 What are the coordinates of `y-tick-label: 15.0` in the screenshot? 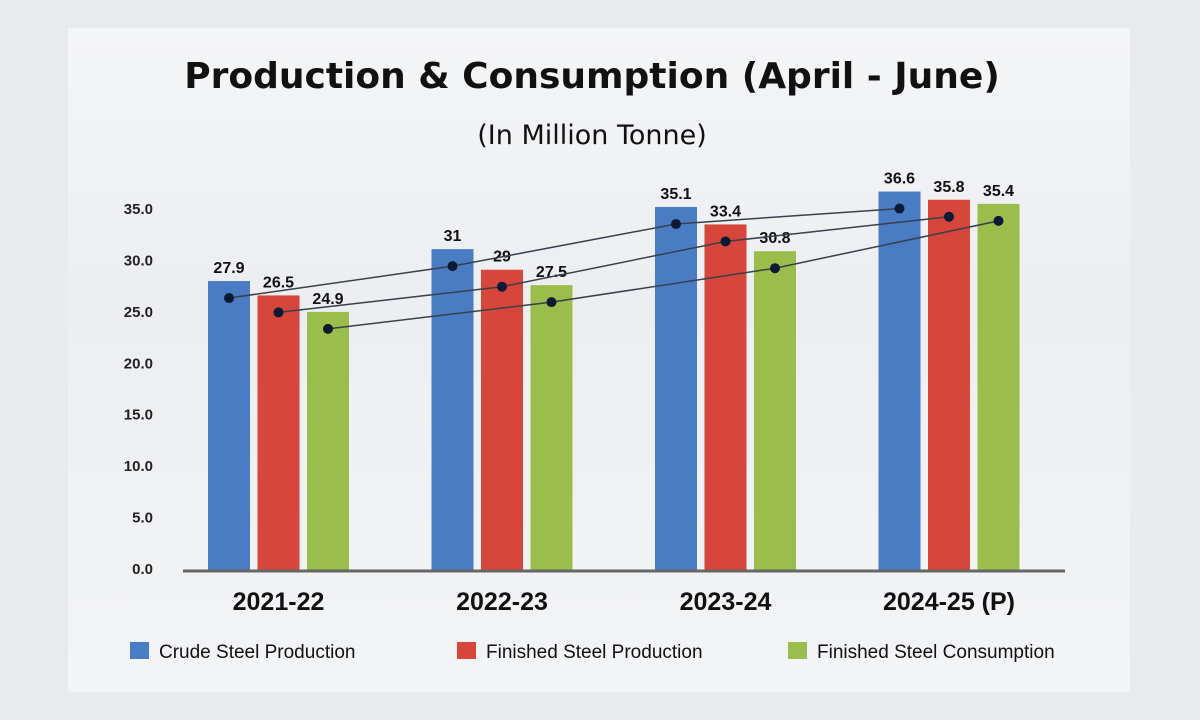 It's located at (138, 415).